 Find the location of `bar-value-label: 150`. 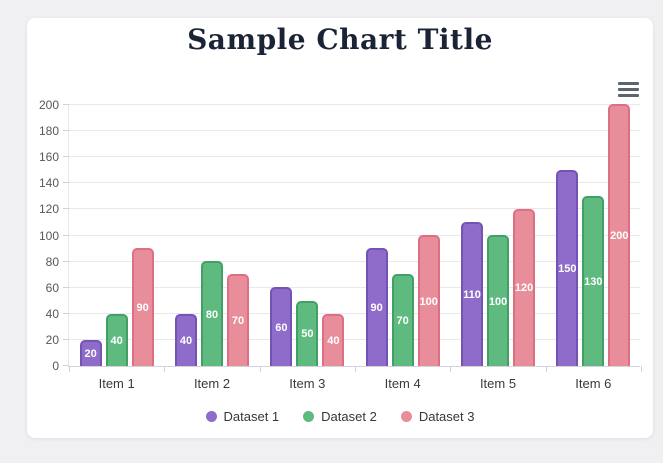

bar-value-label: 150 is located at coordinates (567, 268).